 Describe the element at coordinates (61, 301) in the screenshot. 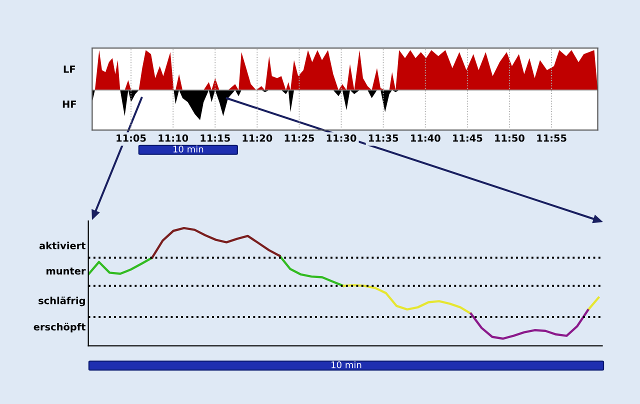

I see `text: schläfrig` at that location.